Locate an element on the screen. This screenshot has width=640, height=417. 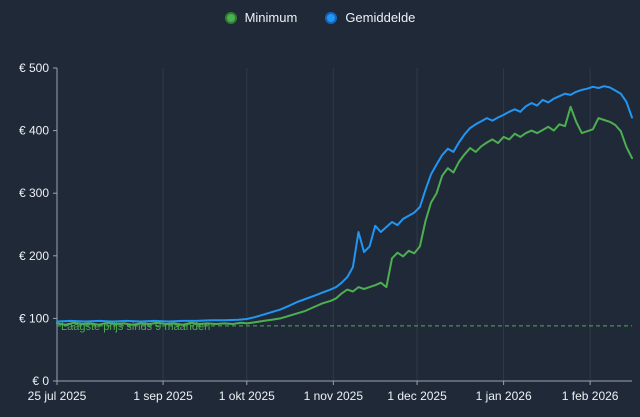
x-axis-tick-label: 1 nov 2025 is located at coordinates (334, 396).